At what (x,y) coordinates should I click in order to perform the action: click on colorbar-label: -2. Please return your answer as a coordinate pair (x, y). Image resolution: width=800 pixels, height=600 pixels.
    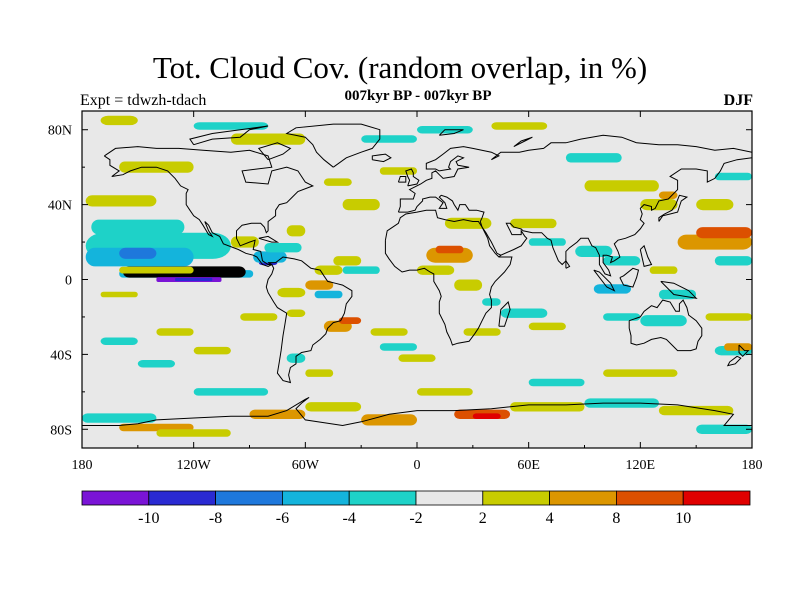
    Looking at the image, I should click on (415, 518).